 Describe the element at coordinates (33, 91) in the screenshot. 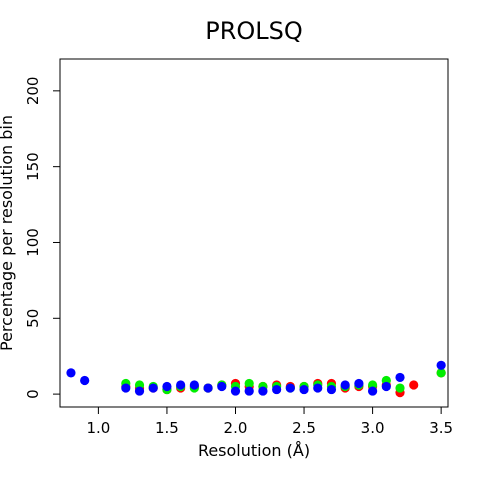

I see `y-tick-label: 200` at that location.